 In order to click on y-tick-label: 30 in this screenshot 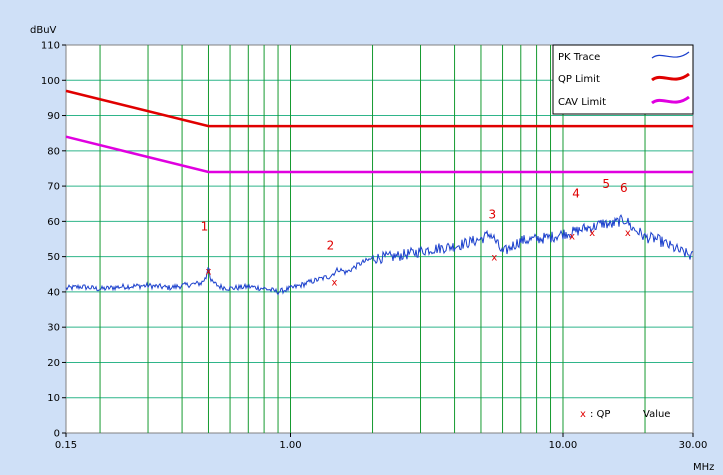, I will do `click(53, 328)`.